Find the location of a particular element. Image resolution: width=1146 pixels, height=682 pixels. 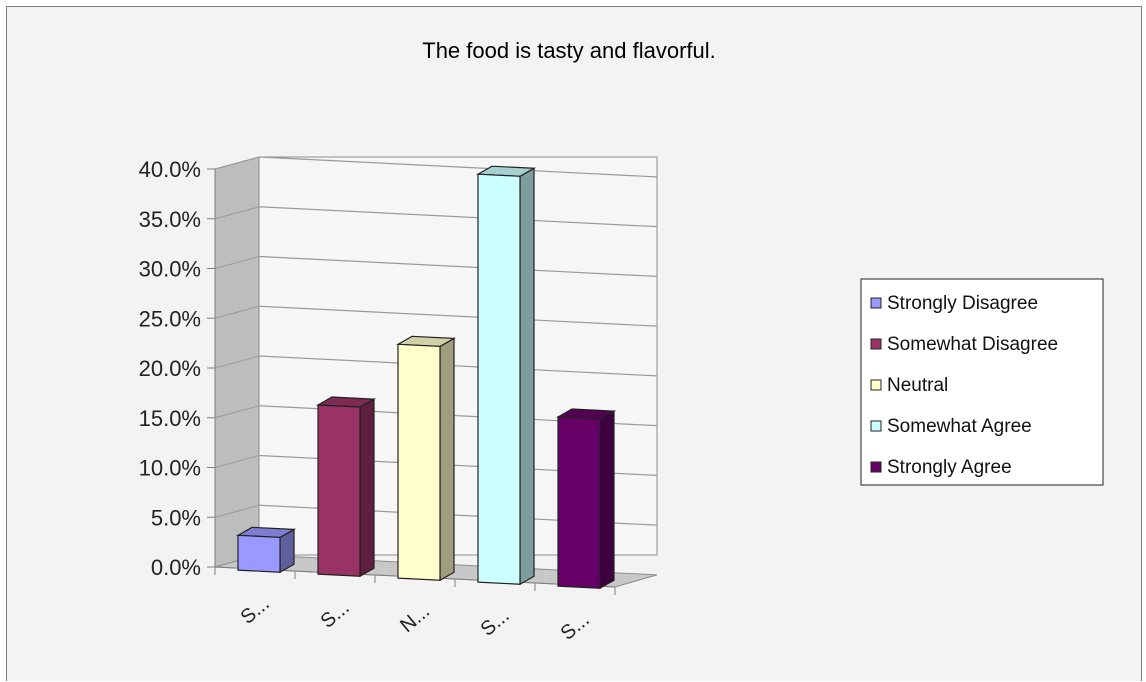

legend-box is located at coordinates (982, 382).